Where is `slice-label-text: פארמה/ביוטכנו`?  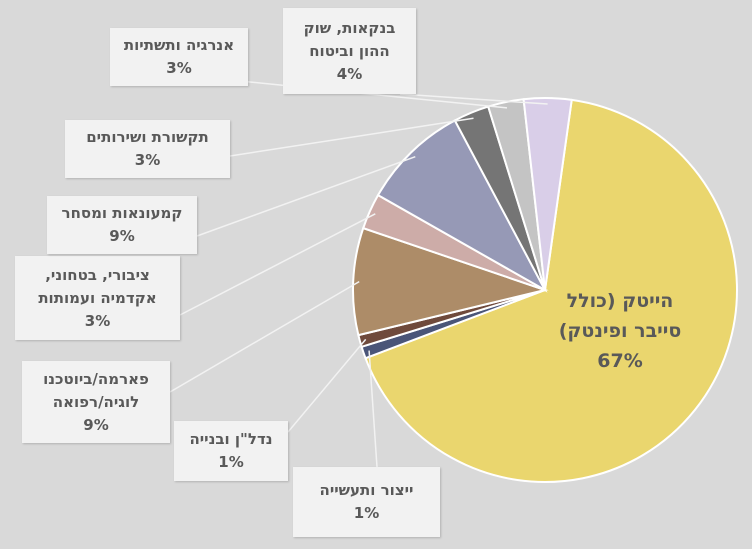
slice-label-text: פארמה/ביוטכנו is located at coordinates (96, 378).